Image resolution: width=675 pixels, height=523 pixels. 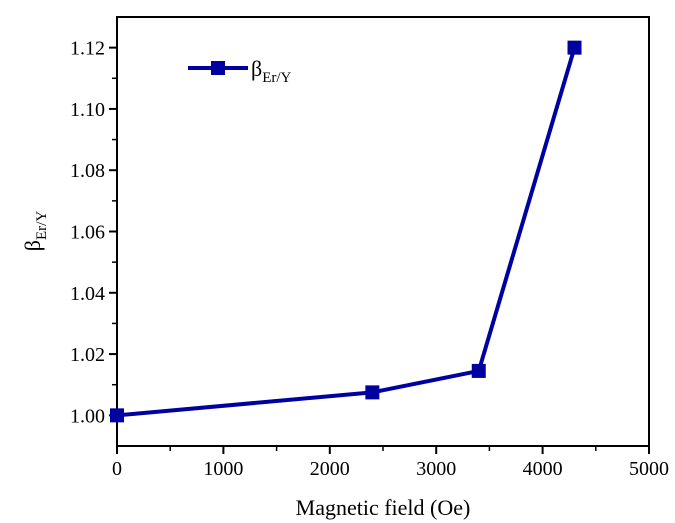 What do you see at coordinates (256, 68) in the screenshot?
I see `legend-label-main: β` at bounding box center [256, 68].